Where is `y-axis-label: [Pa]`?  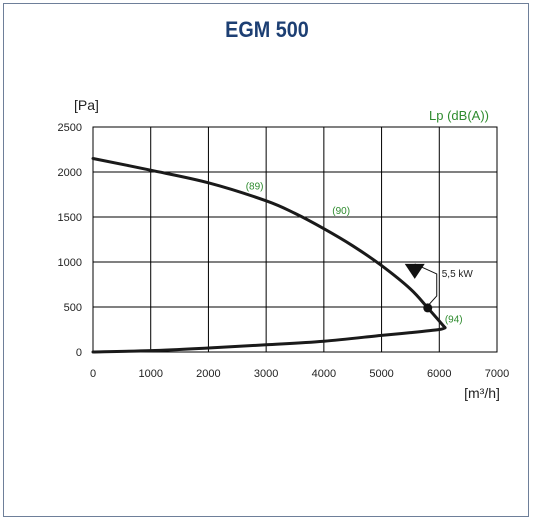
y-axis-label: [Pa] is located at coordinates (86, 105).